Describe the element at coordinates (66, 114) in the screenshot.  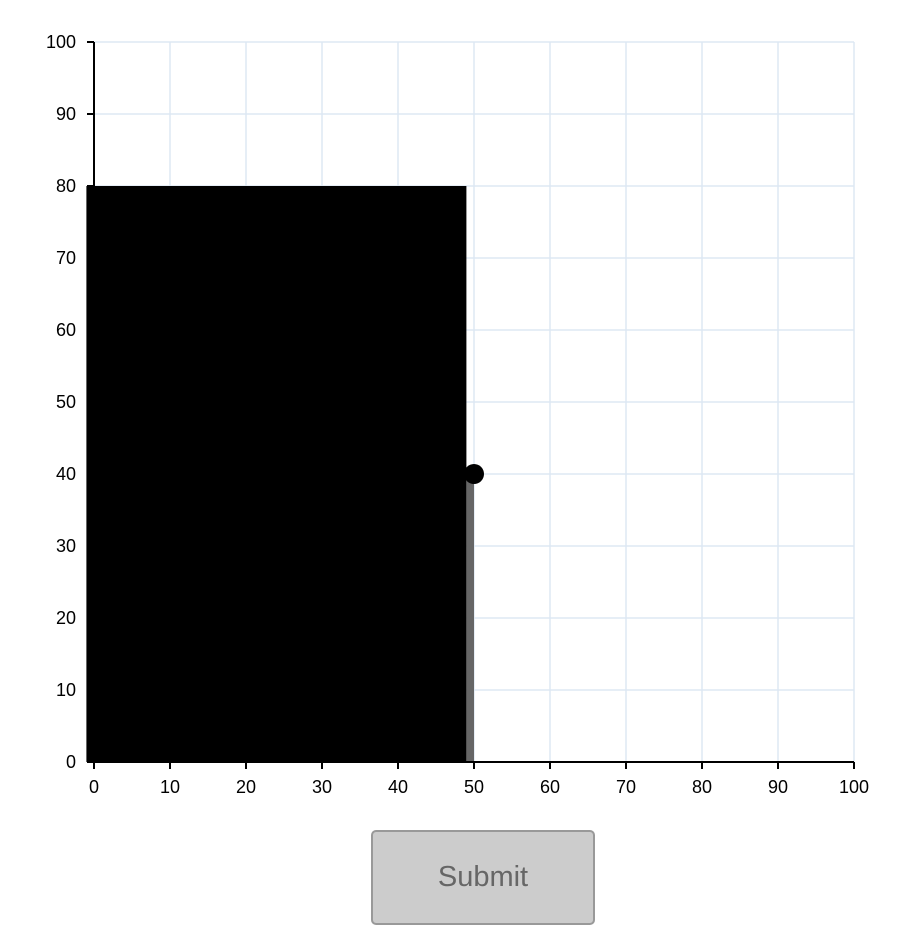
I see `y-tick-label: 90` at that location.